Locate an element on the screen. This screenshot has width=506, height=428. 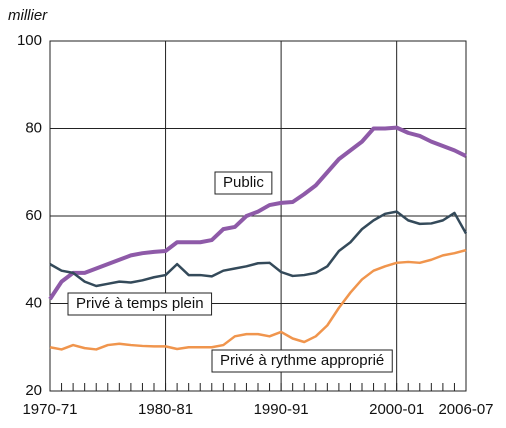
series-label: Public is located at coordinates (243, 182).